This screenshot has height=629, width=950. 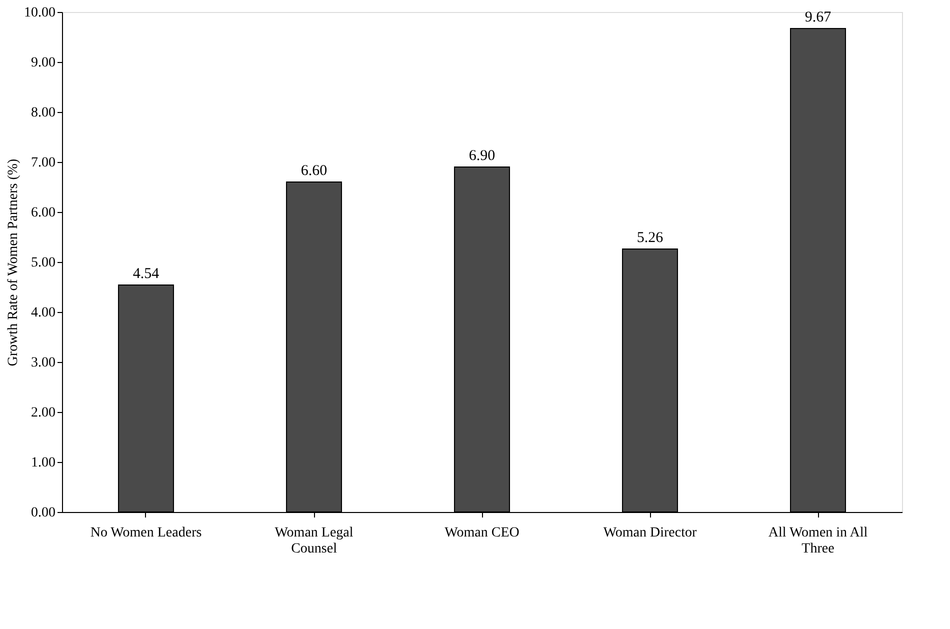 What do you see at coordinates (650, 533) in the screenshot?
I see `x-tick-label: Woman Director` at bounding box center [650, 533].